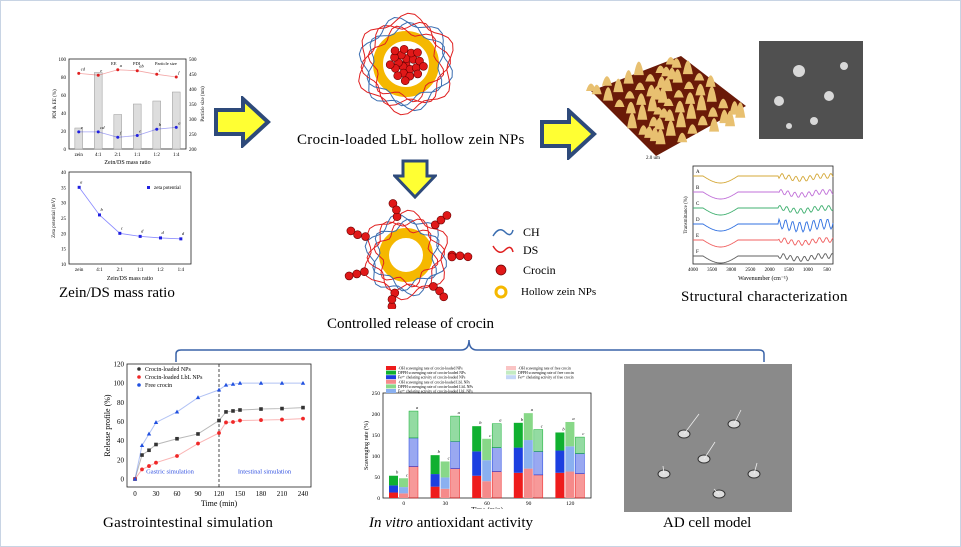 The height and width of the screenshot is (547, 961). I want to click on y-tick-label: 40, so click(64, 114).